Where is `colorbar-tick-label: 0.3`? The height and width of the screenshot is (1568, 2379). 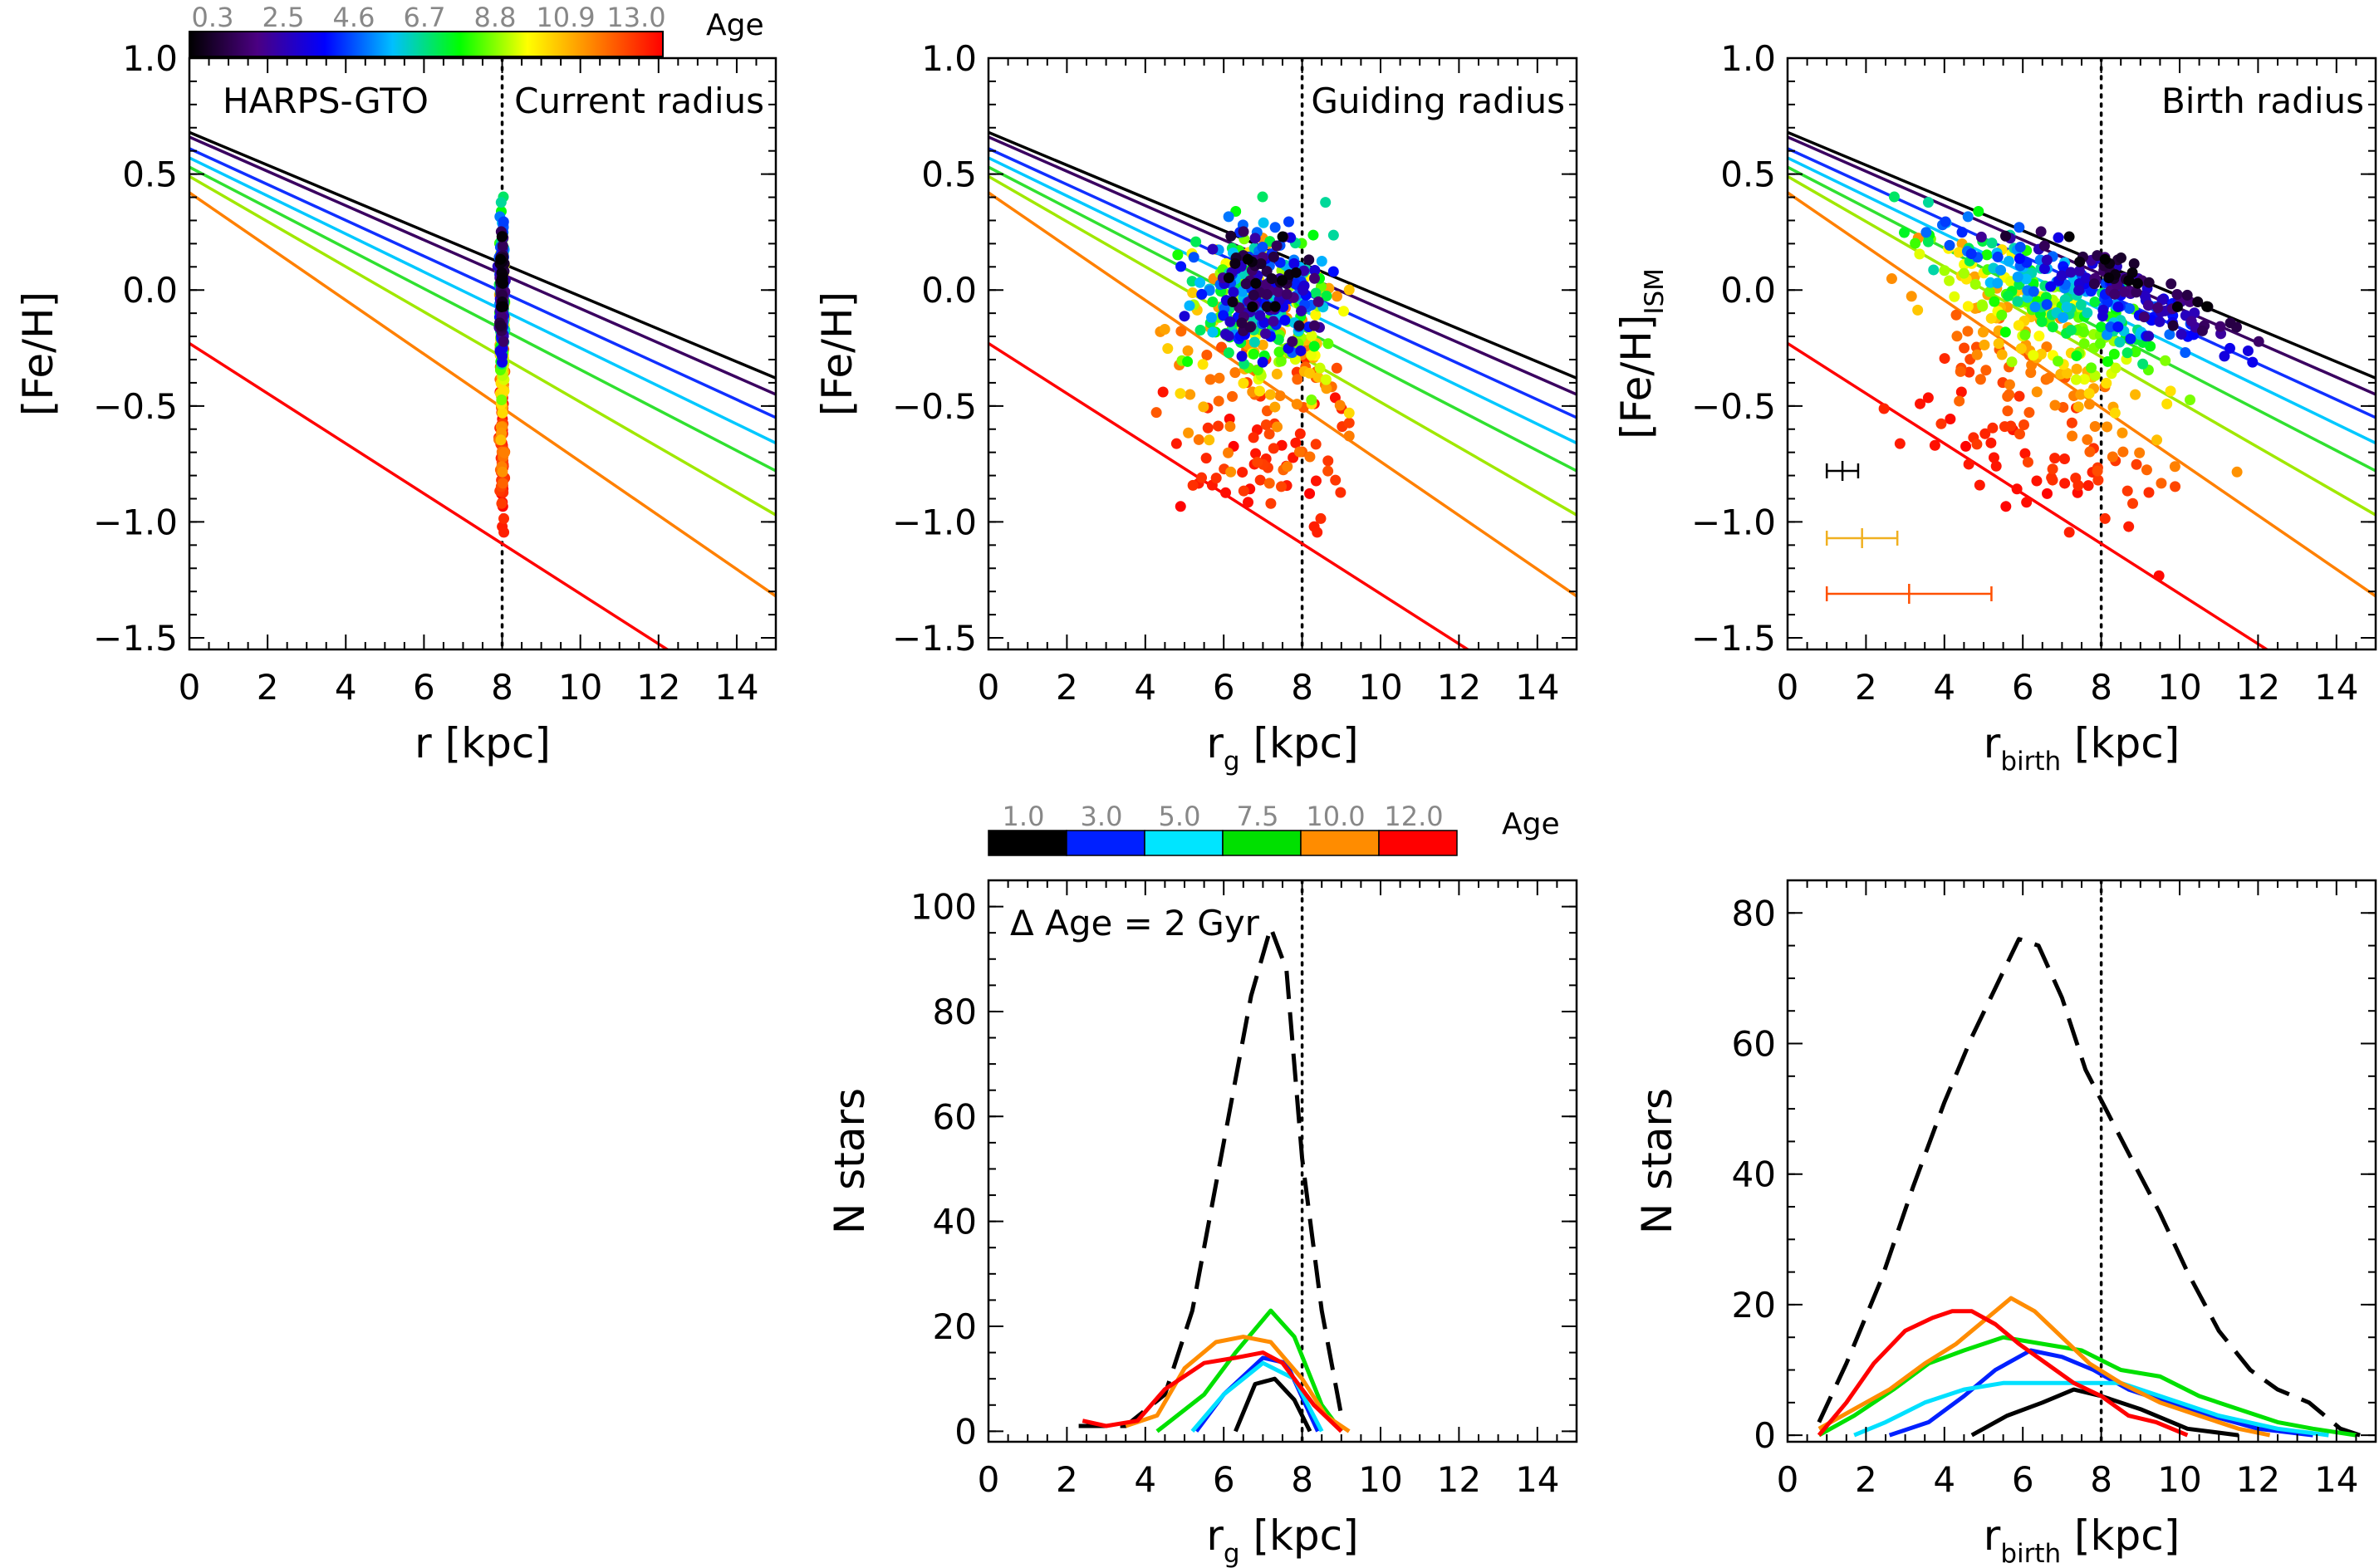 colorbar-tick-label: 0.3 is located at coordinates (213, 17).